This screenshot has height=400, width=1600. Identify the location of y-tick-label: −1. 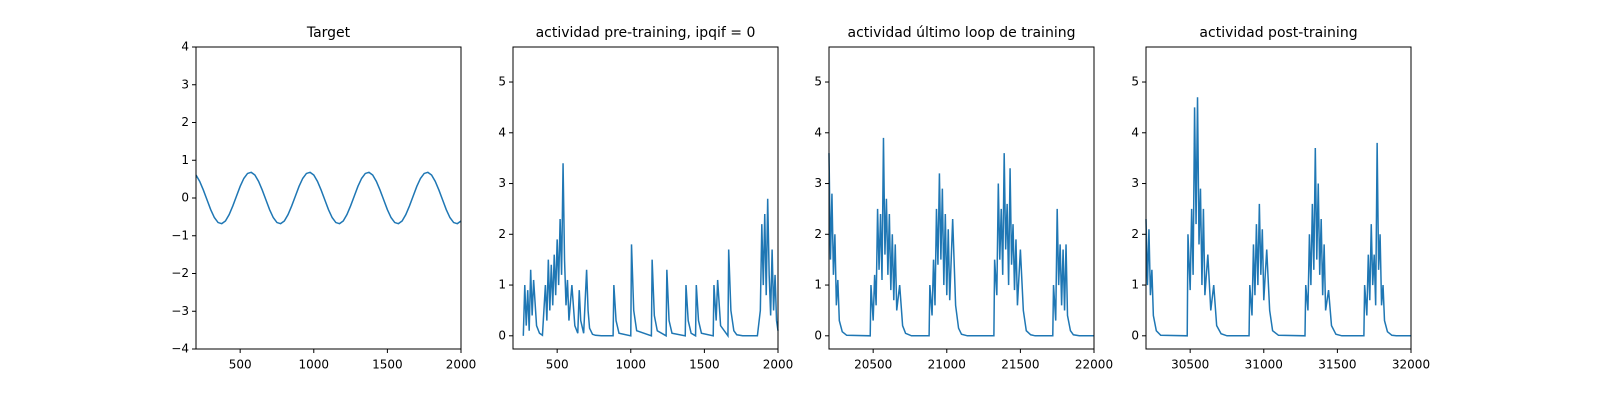
(180, 235).